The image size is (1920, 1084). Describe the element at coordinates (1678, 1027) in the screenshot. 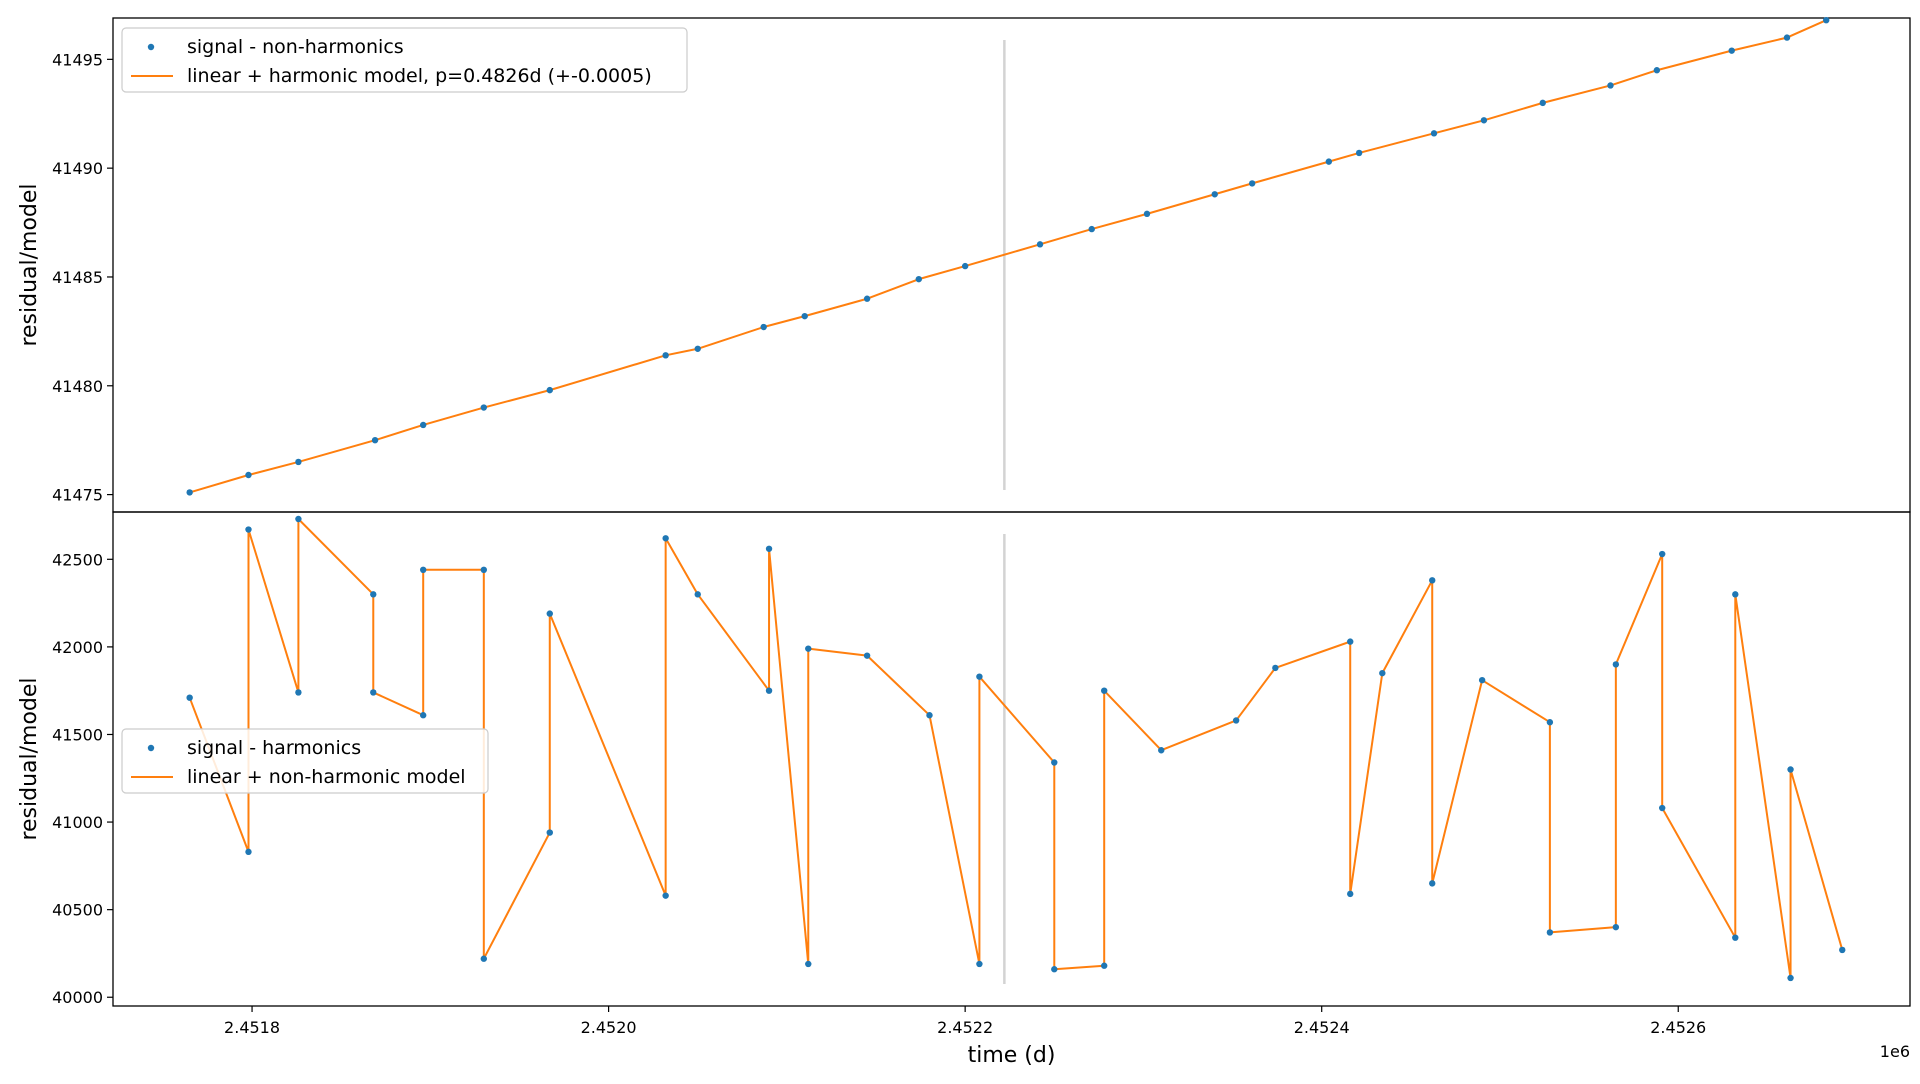

I see `x-tick-label: 2.4526` at that location.